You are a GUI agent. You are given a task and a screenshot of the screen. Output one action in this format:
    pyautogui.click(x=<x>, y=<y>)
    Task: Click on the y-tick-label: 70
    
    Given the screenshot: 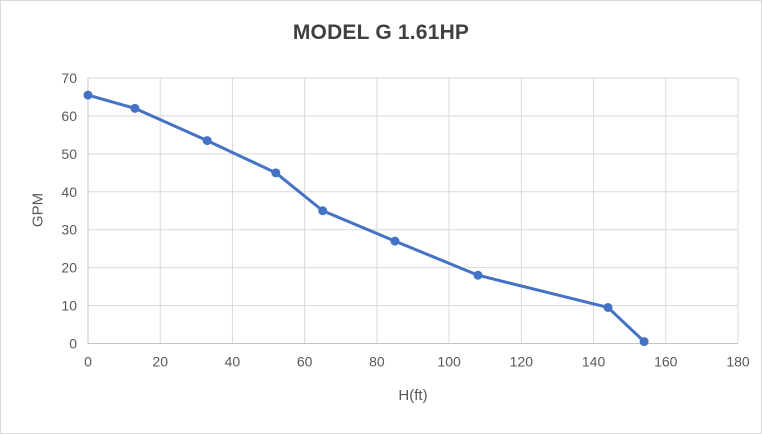 What is the action you would take?
    pyautogui.click(x=69, y=78)
    